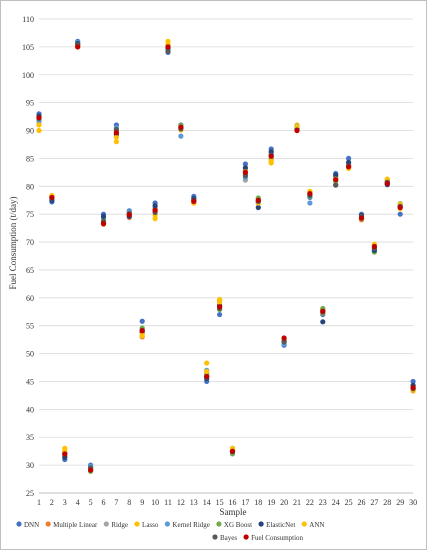 The height and width of the screenshot is (551, 427). I want to click on x-tick-label: 5, so click(91, 502).